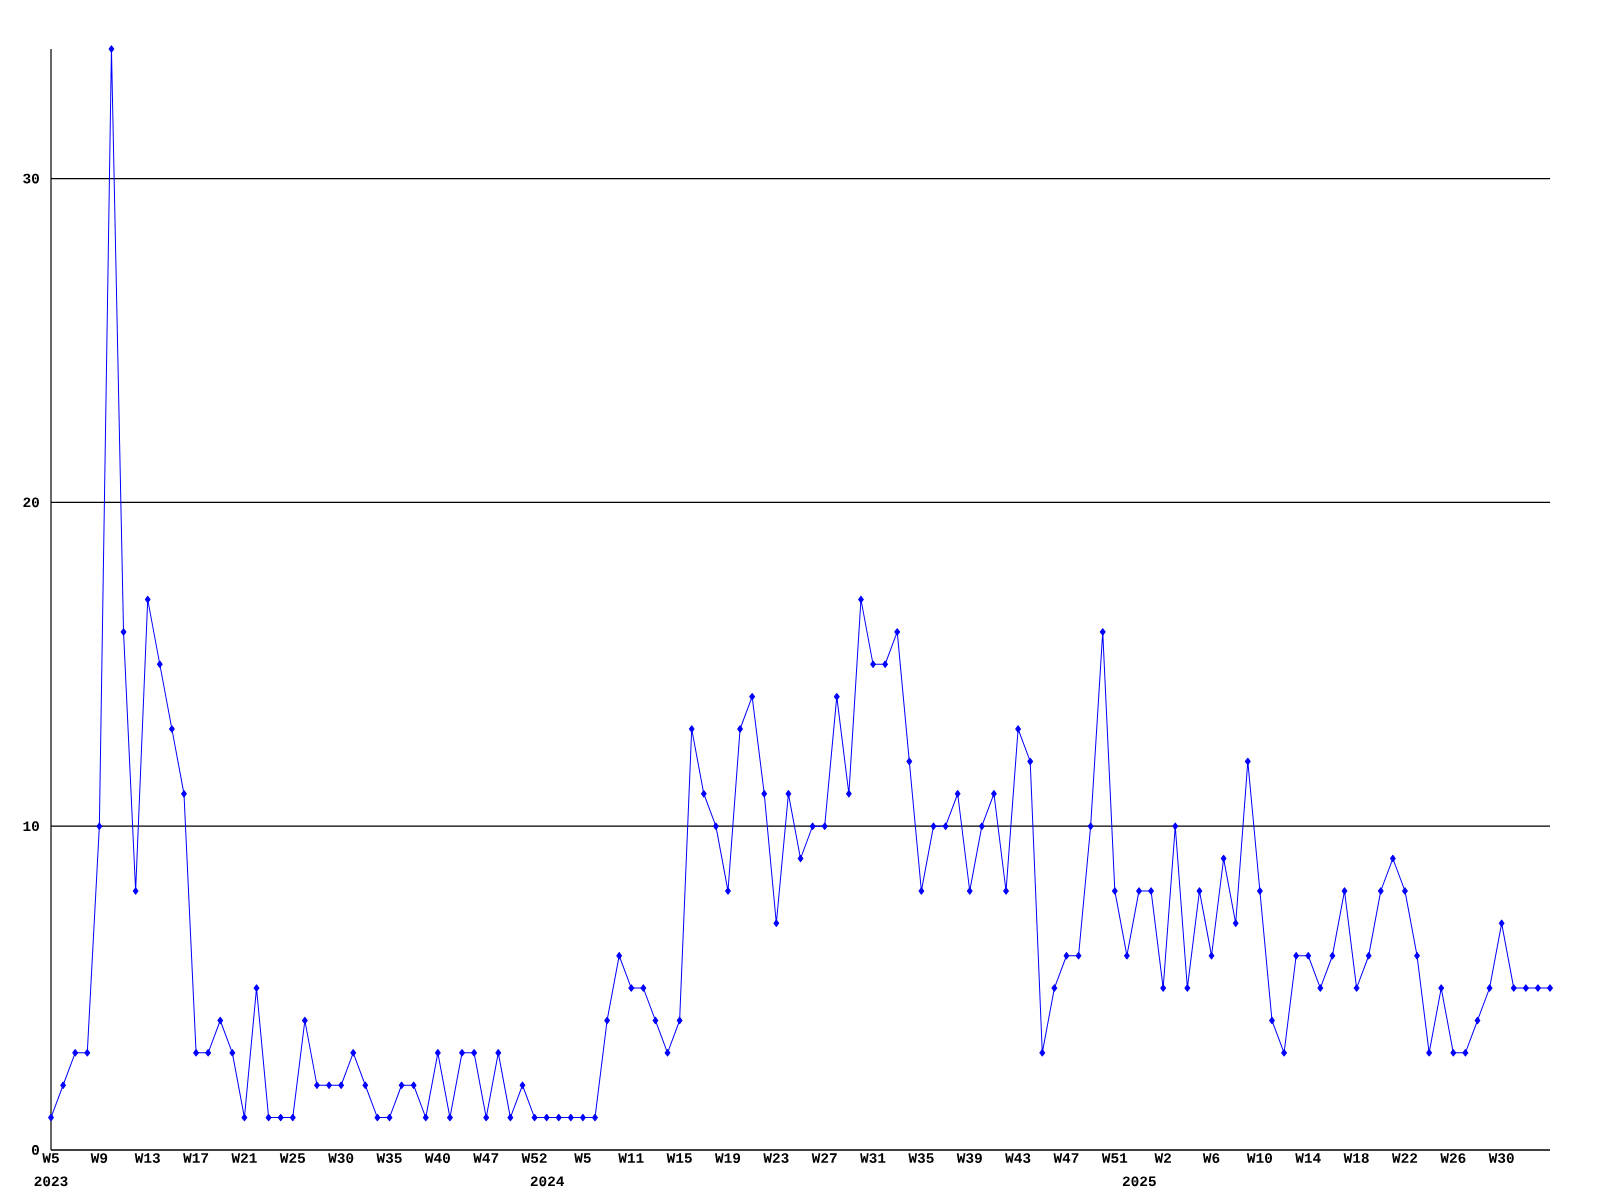 This screenshot has width=1600, height=1200. I want to click on x-tick-label: W2, so click(1162, 1158).